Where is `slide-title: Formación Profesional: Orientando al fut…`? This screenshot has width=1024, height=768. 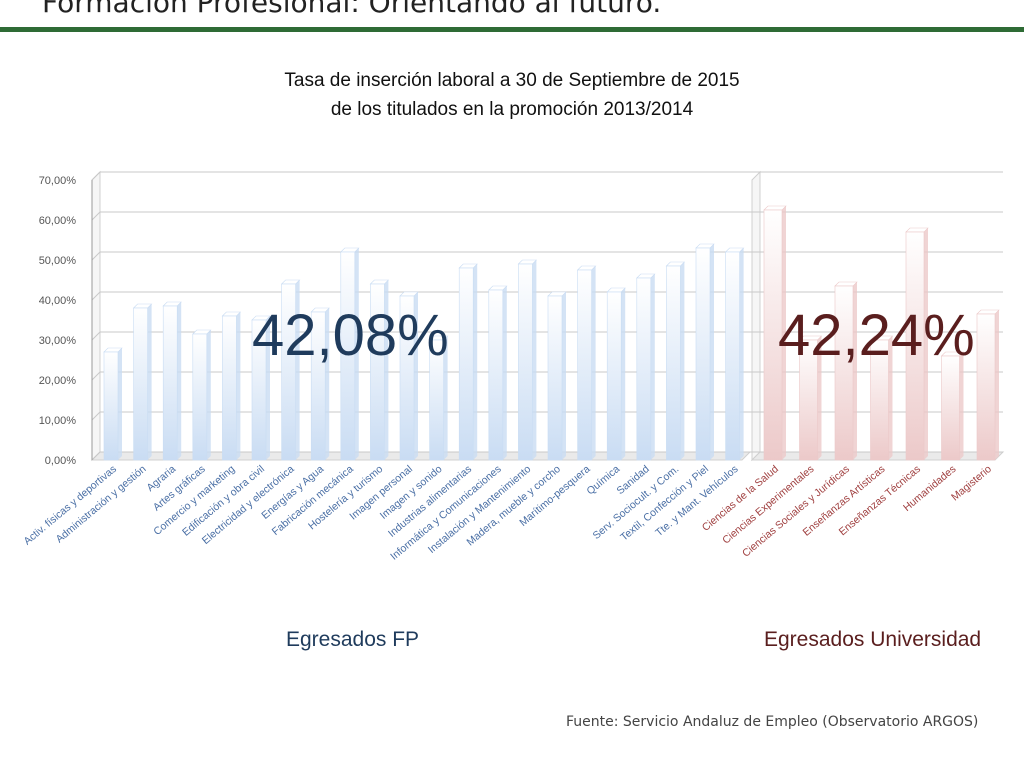
slide-title: Formación Profesional: Orientando al fut… is located at coordinates (352, 9).